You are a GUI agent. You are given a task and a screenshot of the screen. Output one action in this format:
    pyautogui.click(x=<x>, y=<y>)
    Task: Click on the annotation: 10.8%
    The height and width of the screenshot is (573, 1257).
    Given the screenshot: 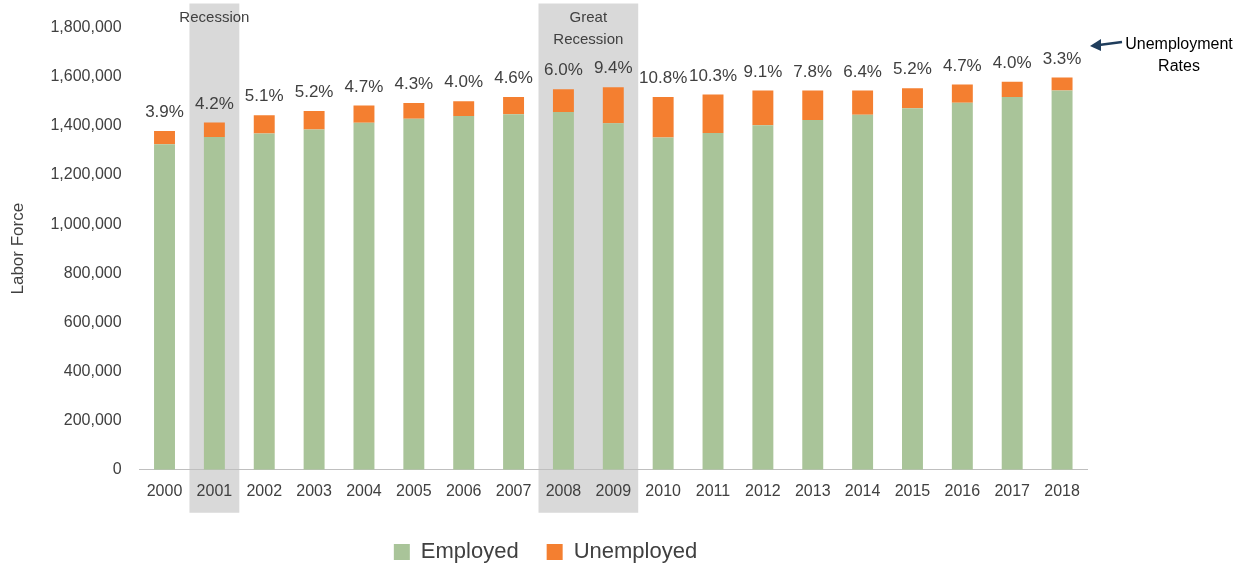 What is the action you would take?
    pyautogui.click(x=663, y=78)
    